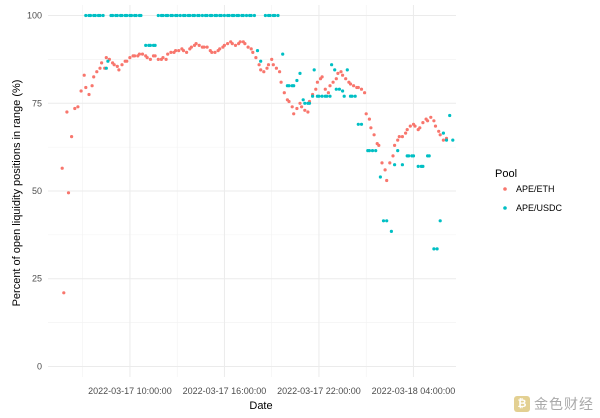  What do you see at coordinates (506, 174) in the screenshot?
I see `legend-title: Pool` at bounding box center [506, 174].